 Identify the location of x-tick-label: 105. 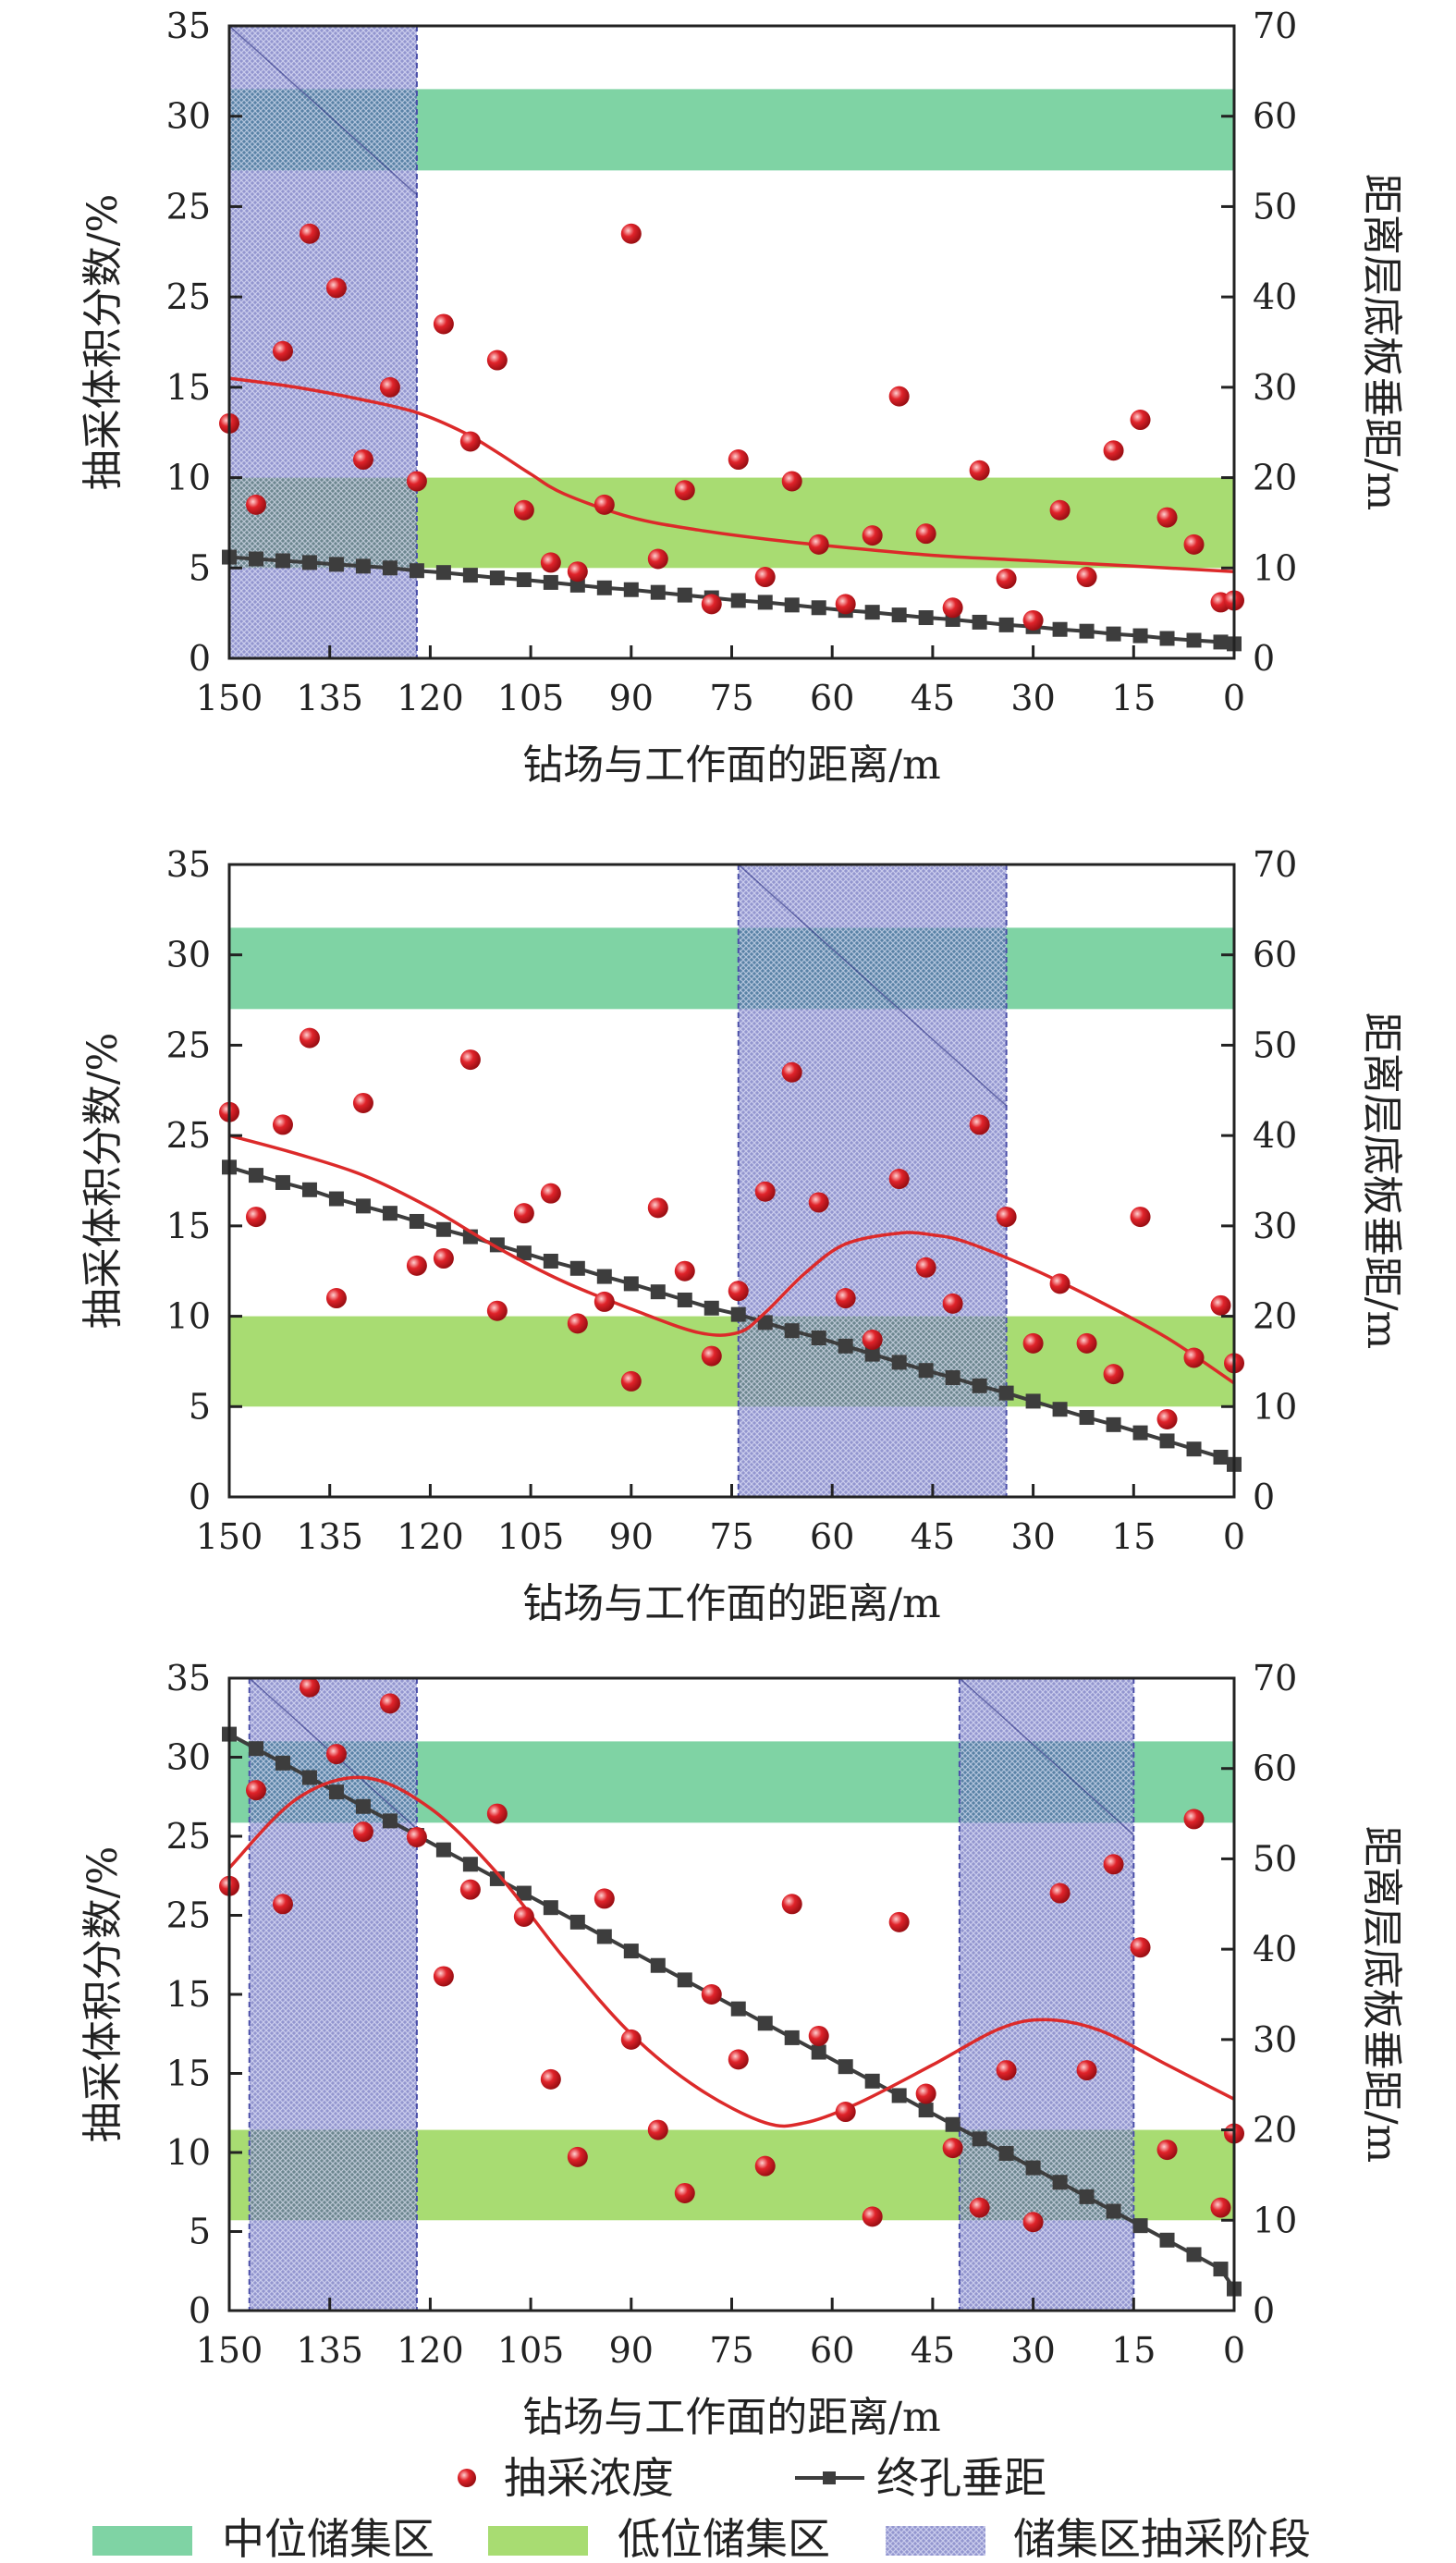
(531, 2351).